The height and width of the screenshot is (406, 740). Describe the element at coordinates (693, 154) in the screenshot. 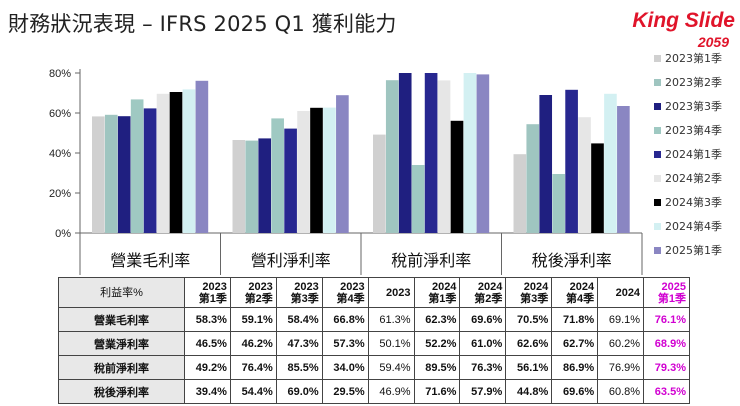

I see `legend-label: 2024第1季` at that location.